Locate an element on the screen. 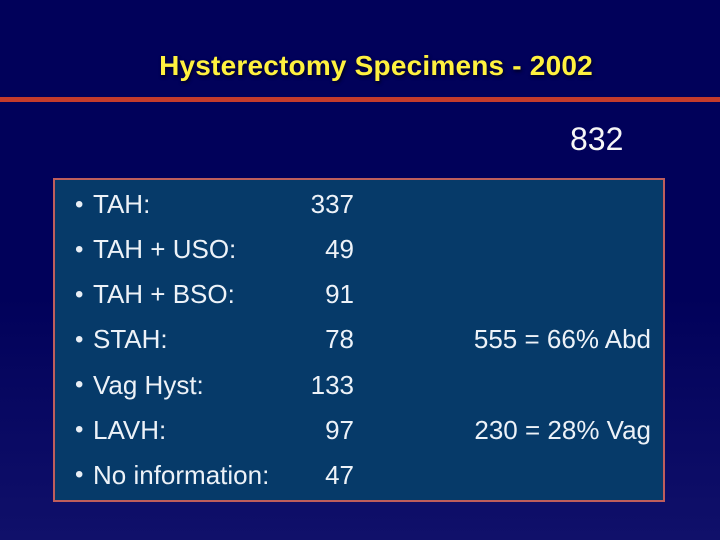 The height and width of the screenshot is (540, 720). row-value: 97 is located at coordinates (339, 429).